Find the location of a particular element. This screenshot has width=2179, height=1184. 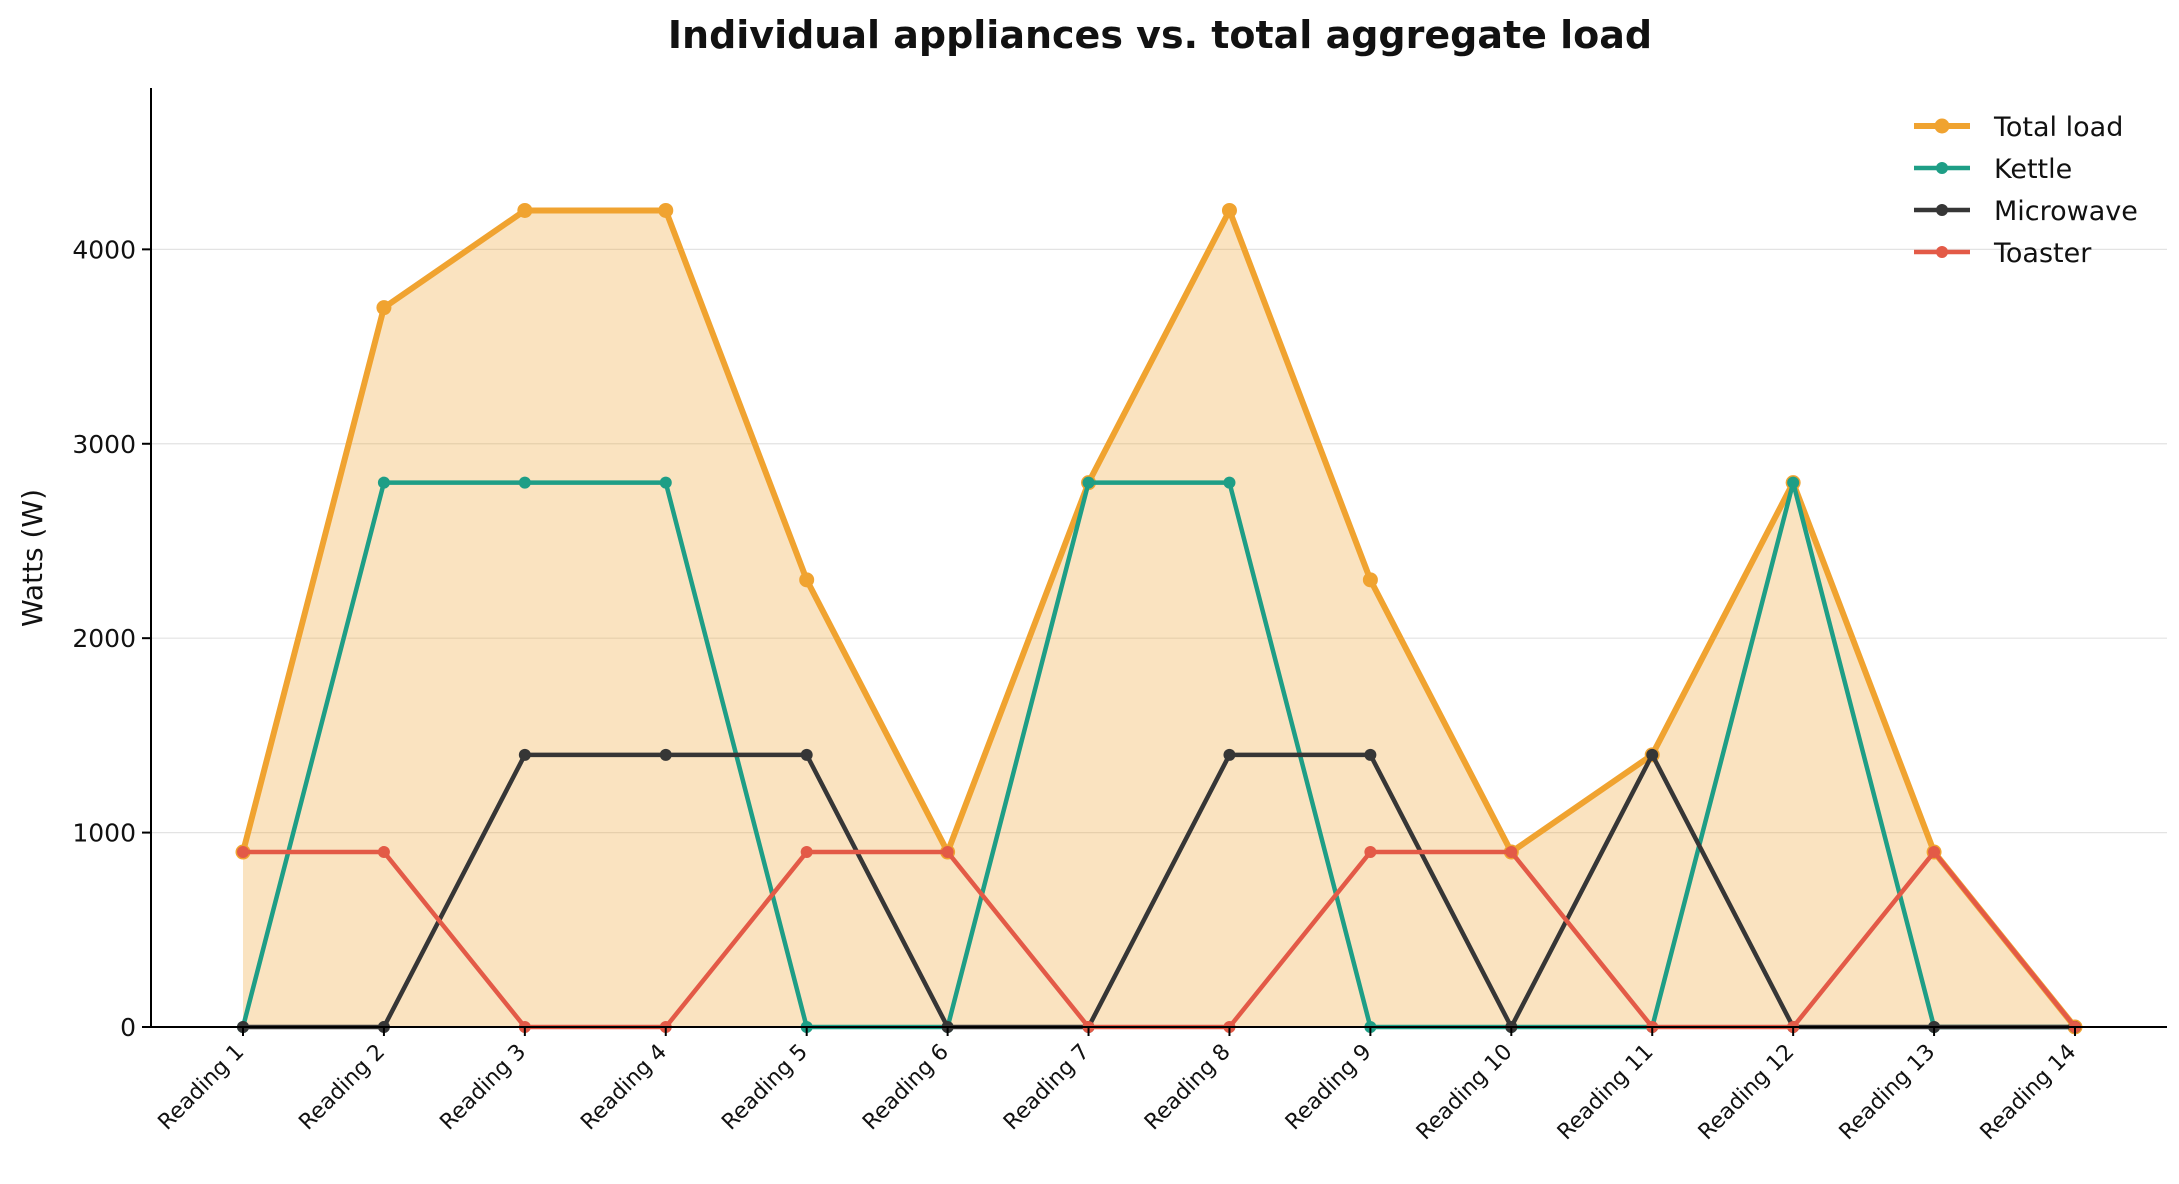

legend-item-toaster: Toaster is located at coordinates (2003, 253).